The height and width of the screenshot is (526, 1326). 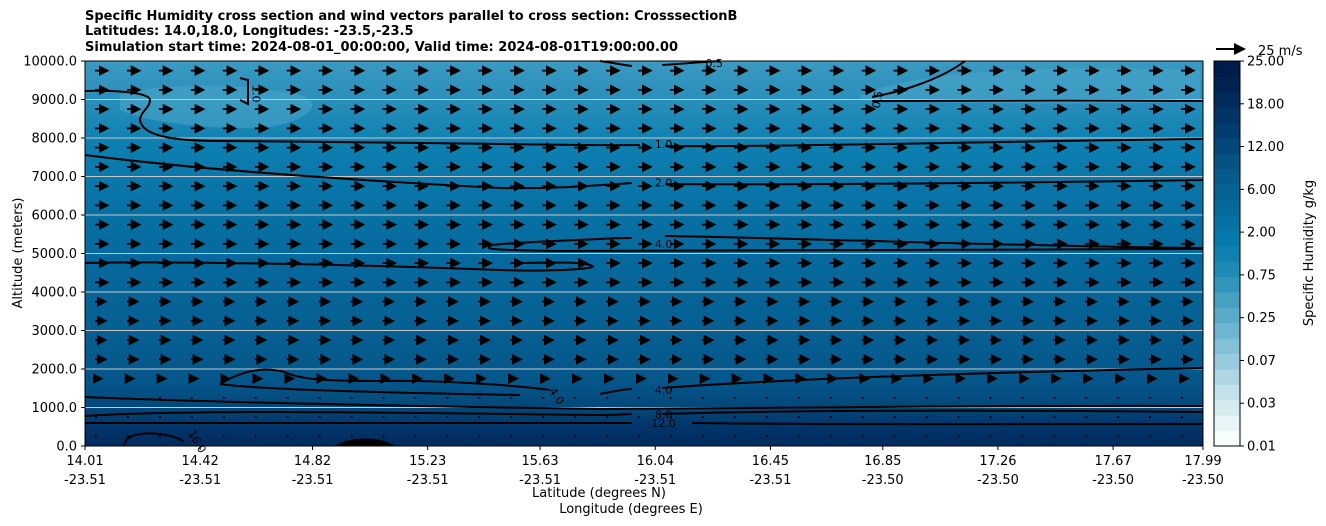 What do you see at coordinates (655, 461) in the screenshot?
I see `x-tick-label-lat: 16.04` at bounding box center [655, 461].